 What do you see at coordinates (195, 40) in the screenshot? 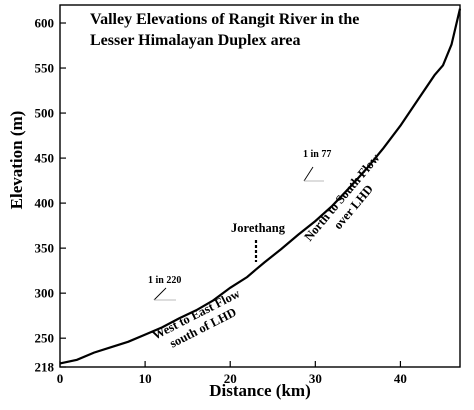
I see `chart-title-line-2: Lesser Himalayan Duplex area` at bounding box center [195, 40].